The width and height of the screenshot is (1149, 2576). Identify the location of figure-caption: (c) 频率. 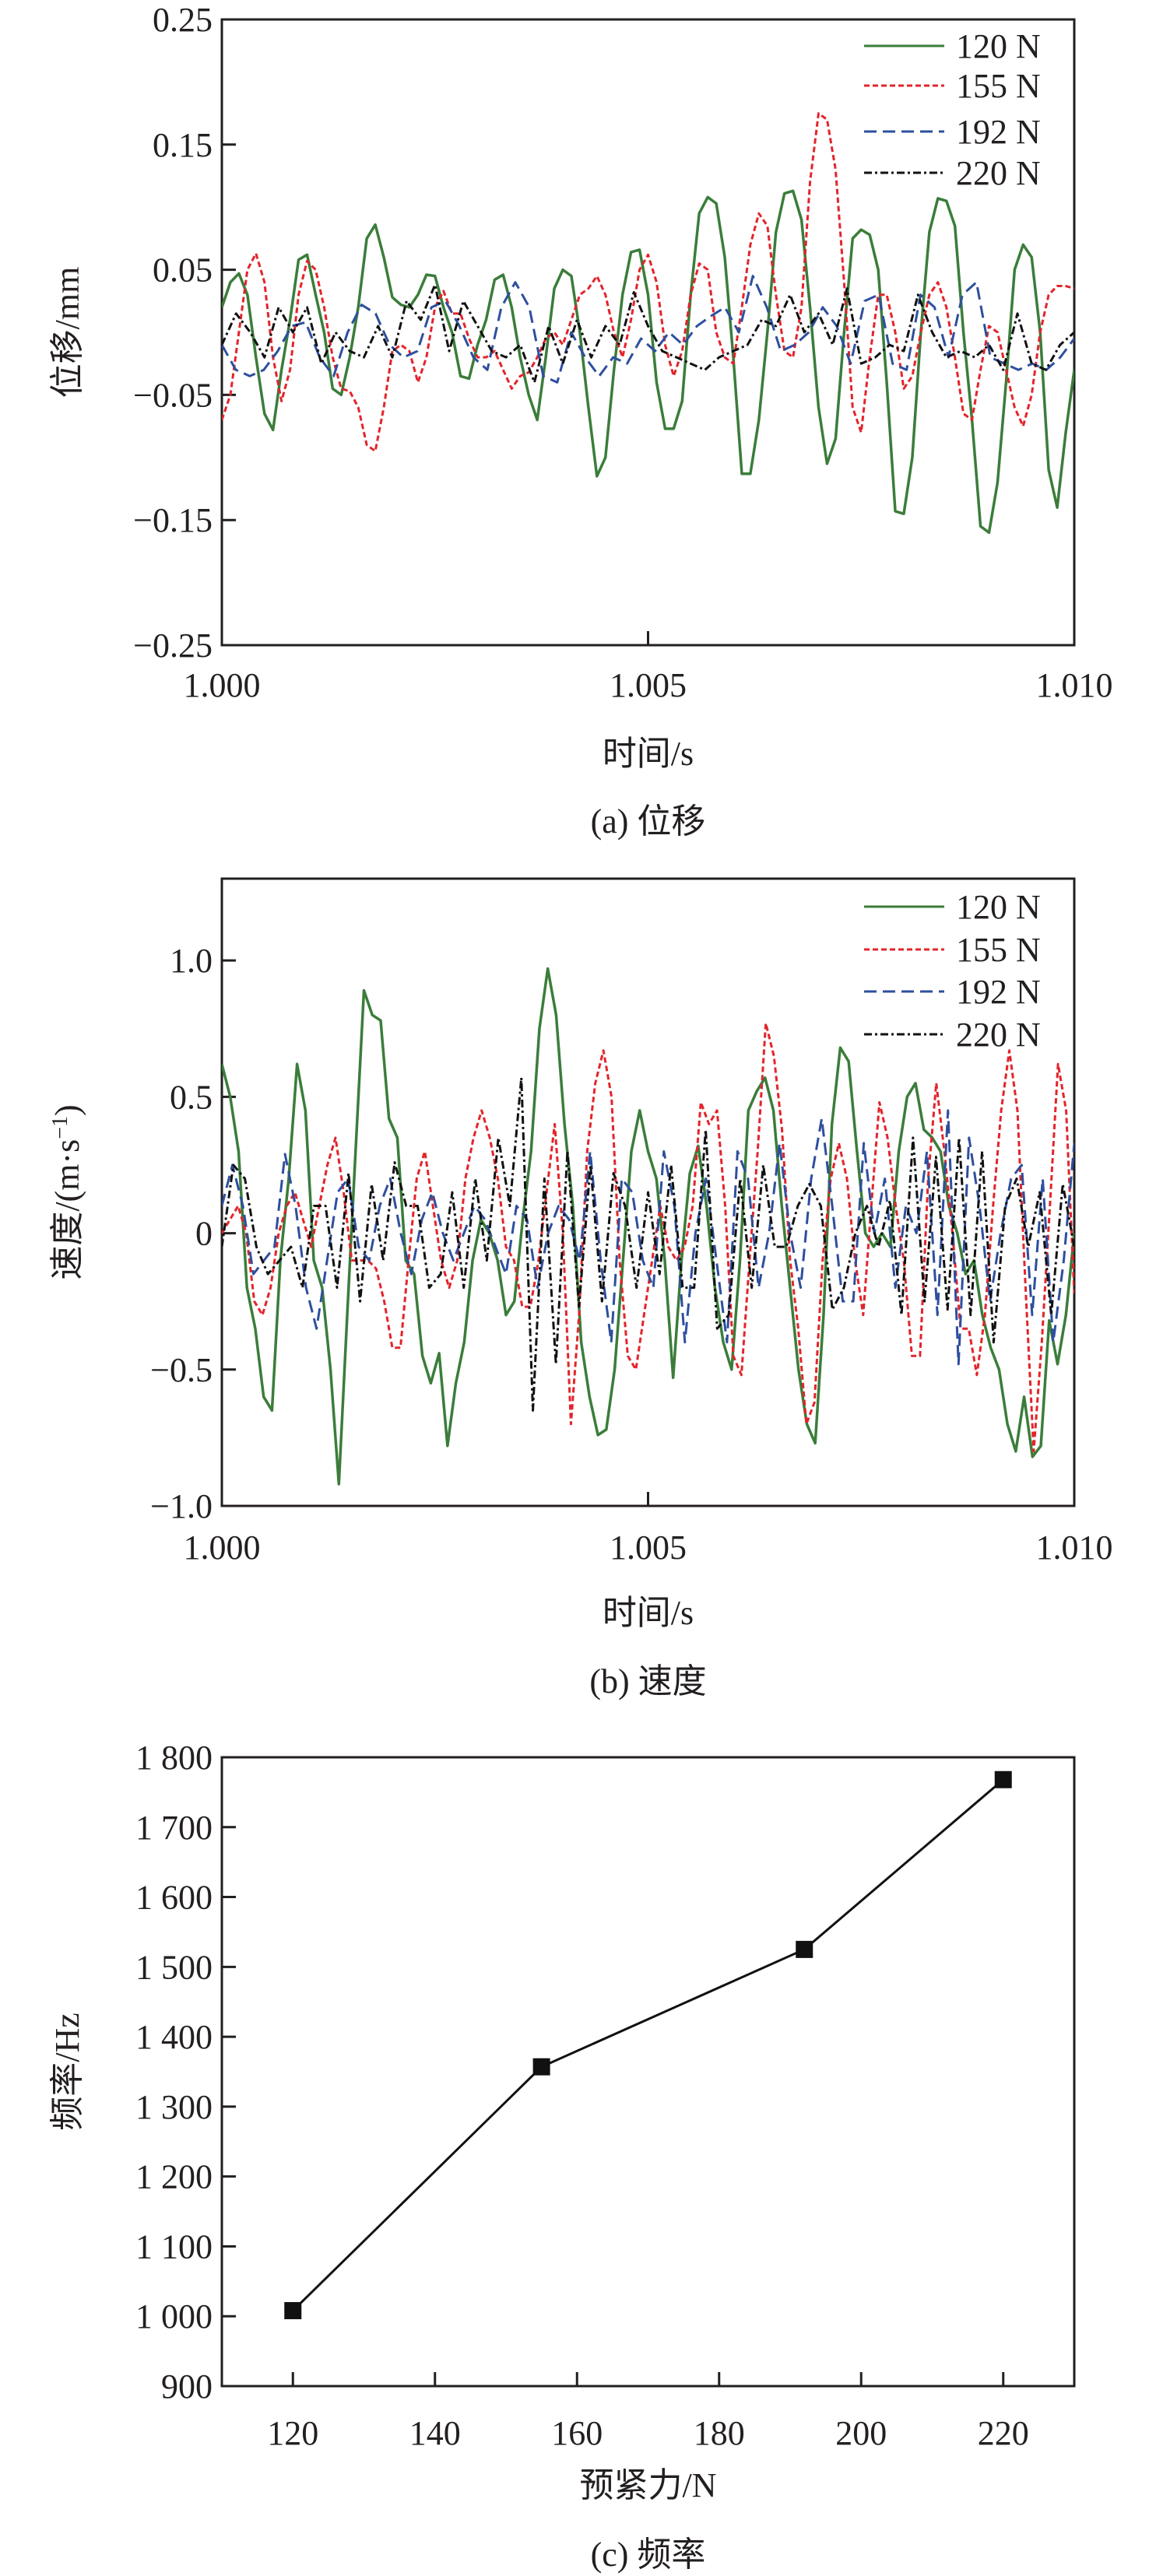
(648, 2555).